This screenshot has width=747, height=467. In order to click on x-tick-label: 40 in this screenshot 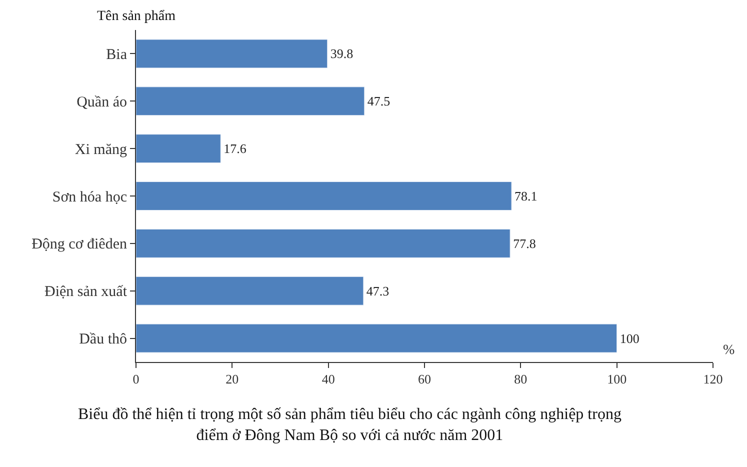, I will do `click(328, 379)`.